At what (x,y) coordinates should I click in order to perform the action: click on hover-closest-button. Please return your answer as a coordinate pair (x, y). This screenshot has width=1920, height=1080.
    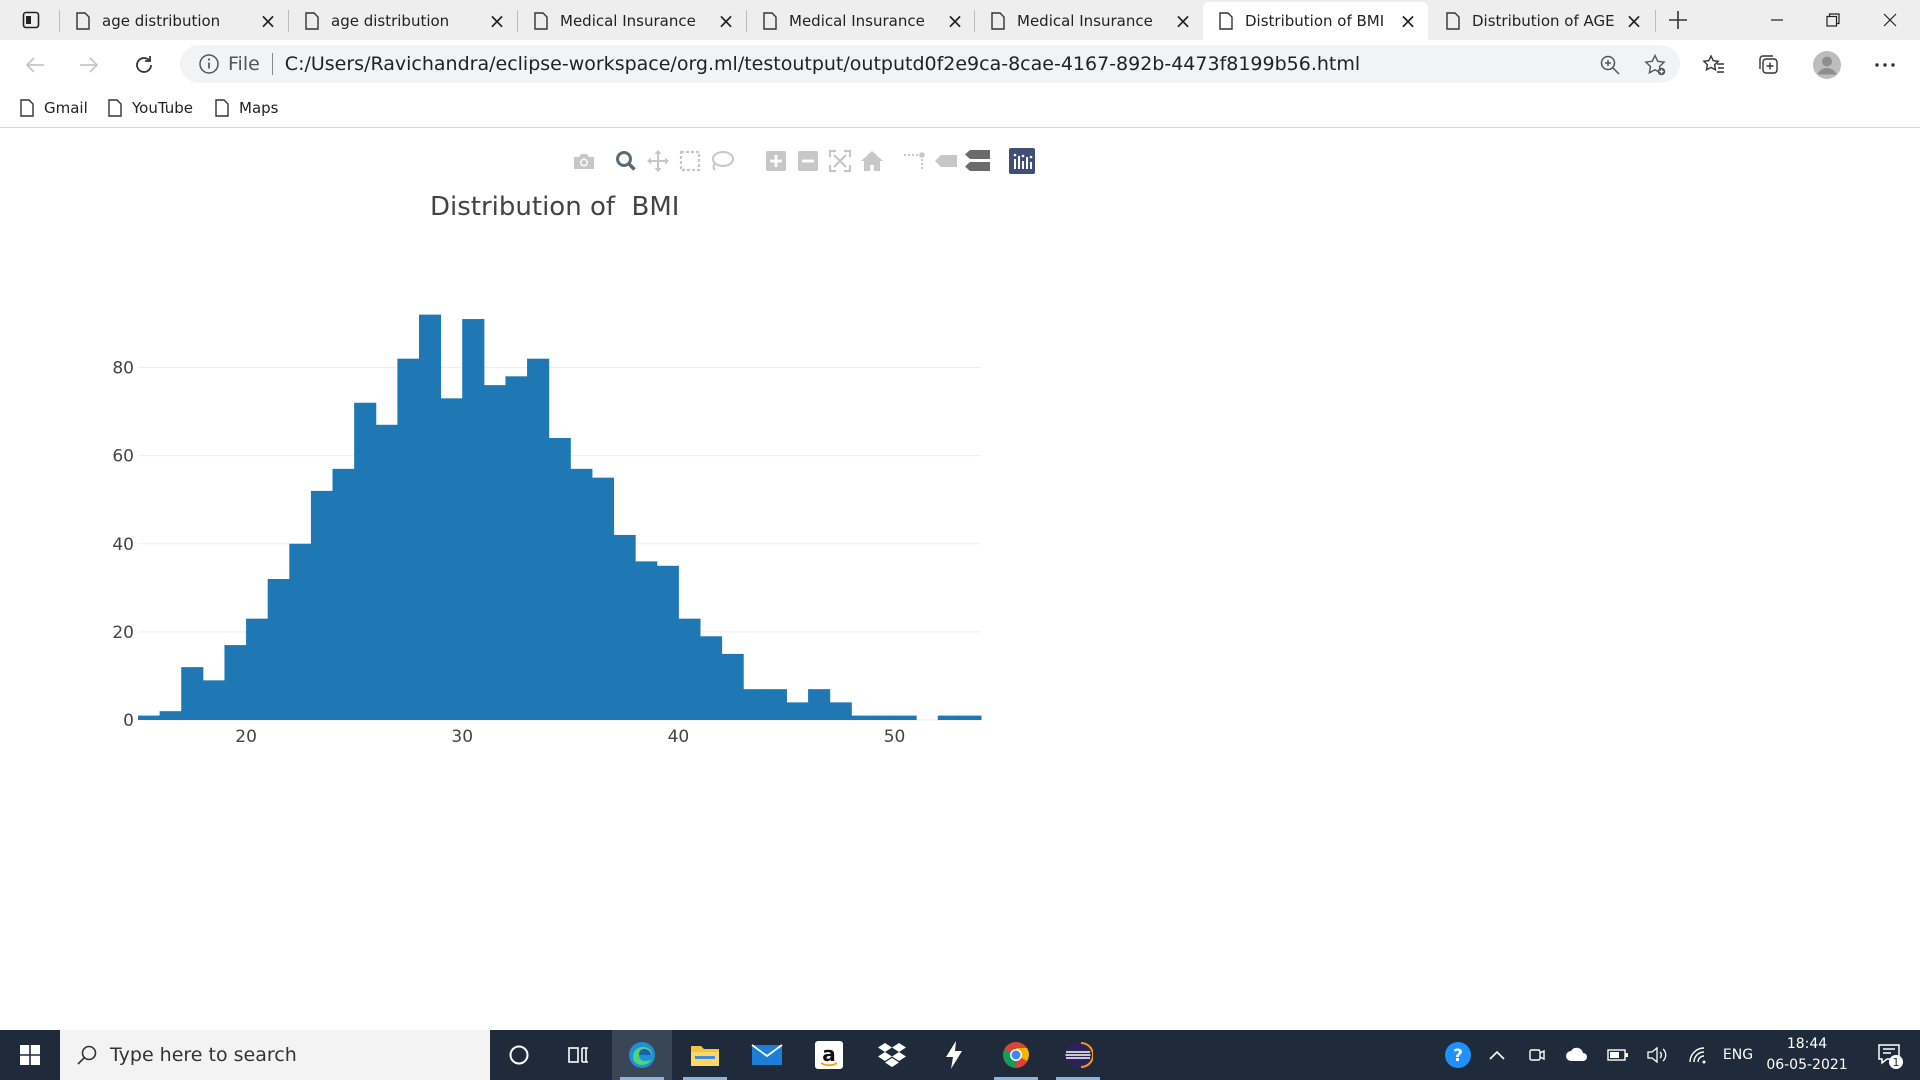
    Looking at the image, I should click on (946, 161).